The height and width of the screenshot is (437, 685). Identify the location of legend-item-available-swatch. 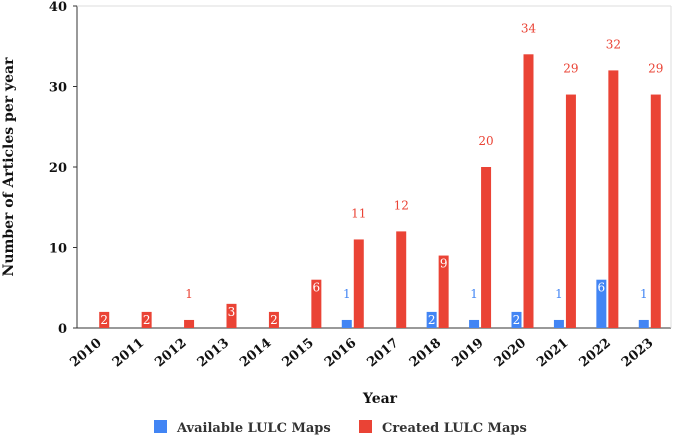
(160, 426).